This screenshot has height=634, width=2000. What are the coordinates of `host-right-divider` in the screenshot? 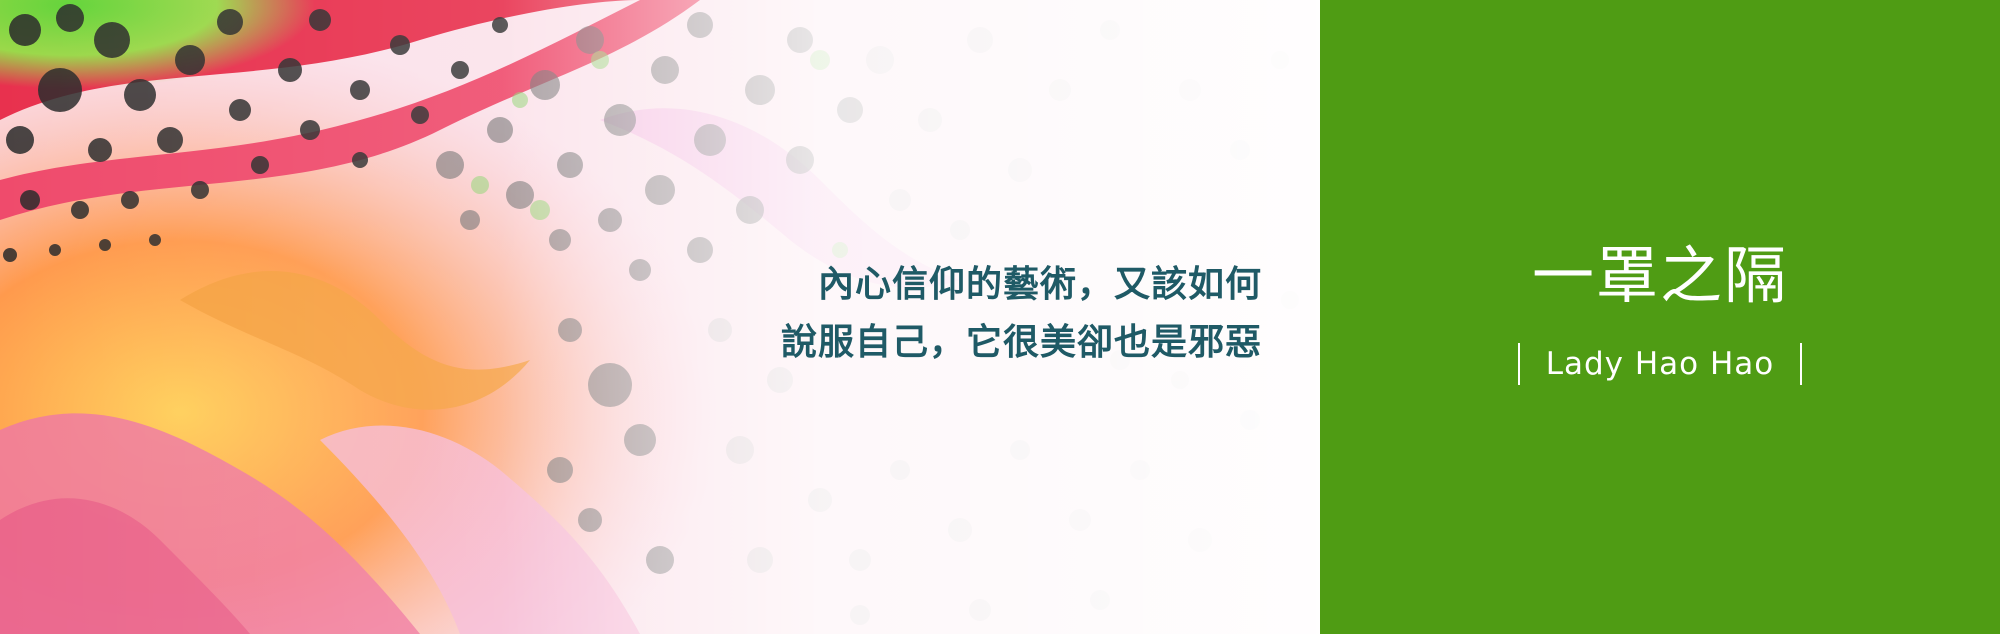 It's located at (1801, 364).